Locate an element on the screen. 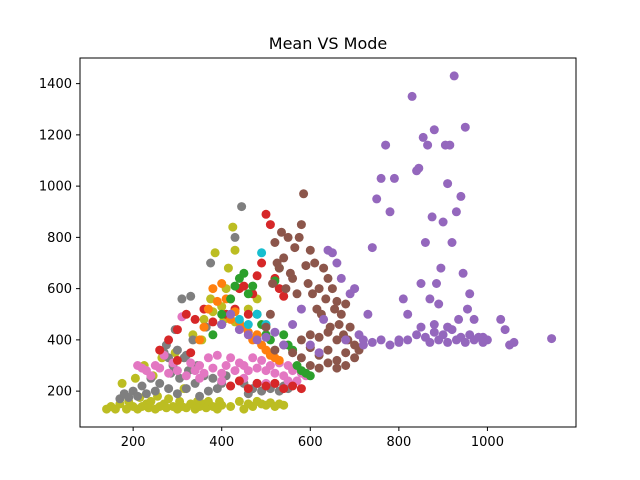 This screenshot has height=480, width=640. y-tick-label: 600 is located at coordinates (59, 289).